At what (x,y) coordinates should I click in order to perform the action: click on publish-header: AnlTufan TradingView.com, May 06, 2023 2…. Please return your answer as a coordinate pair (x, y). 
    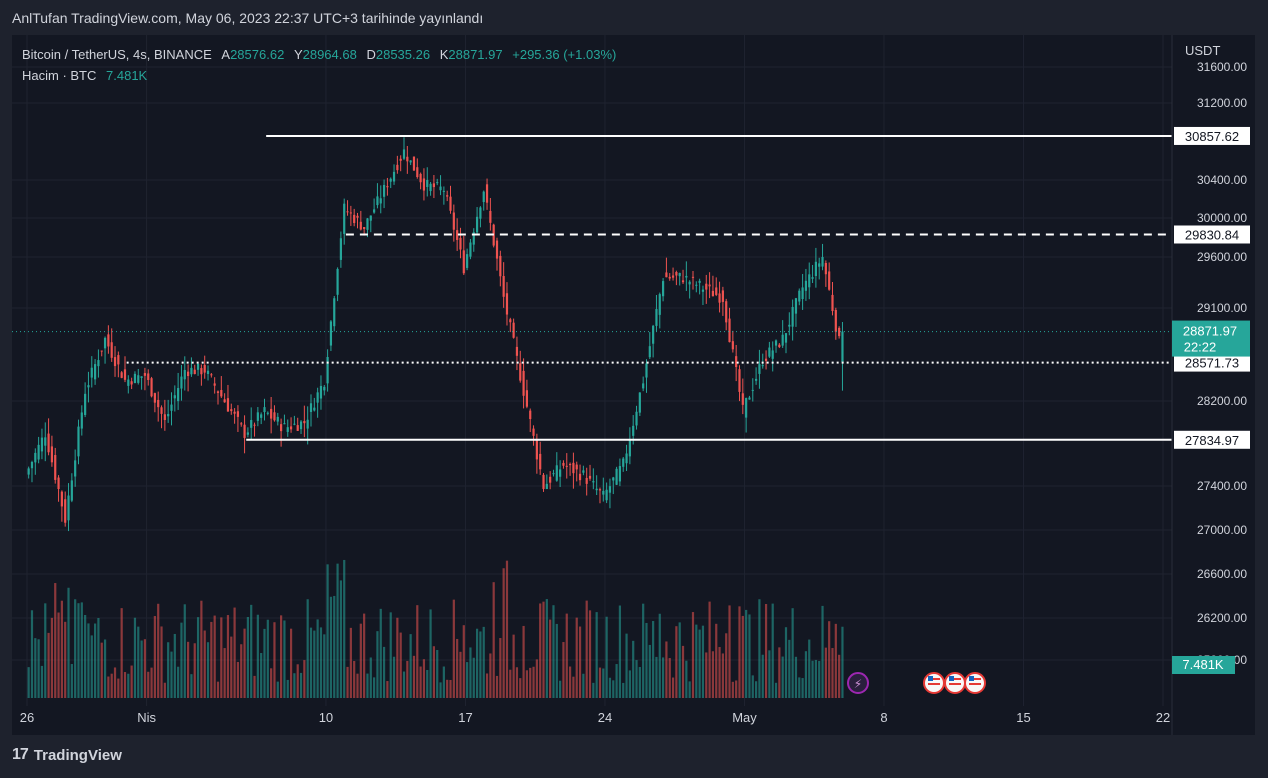
    Looking at the image, I should click on (248, 18).